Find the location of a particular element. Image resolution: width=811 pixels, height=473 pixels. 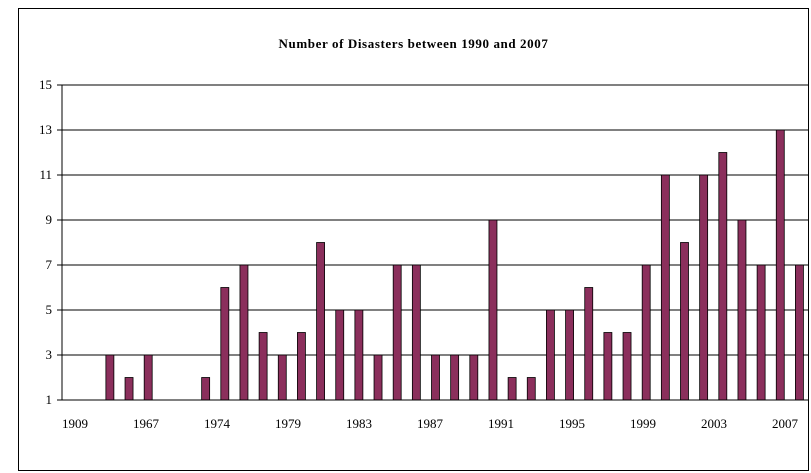

x-tick-label: 2007 is located at coordinates (785, 423).